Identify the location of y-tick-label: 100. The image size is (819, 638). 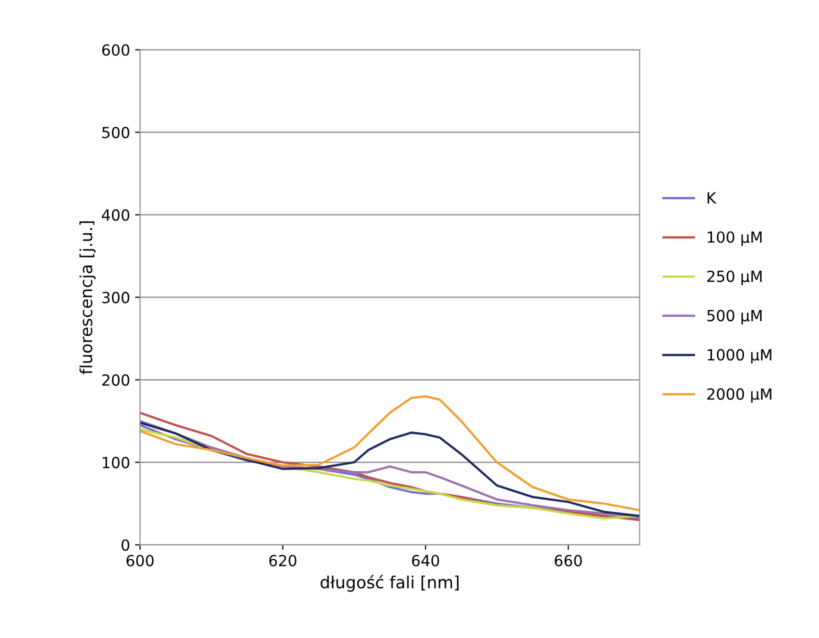
(116, 462).